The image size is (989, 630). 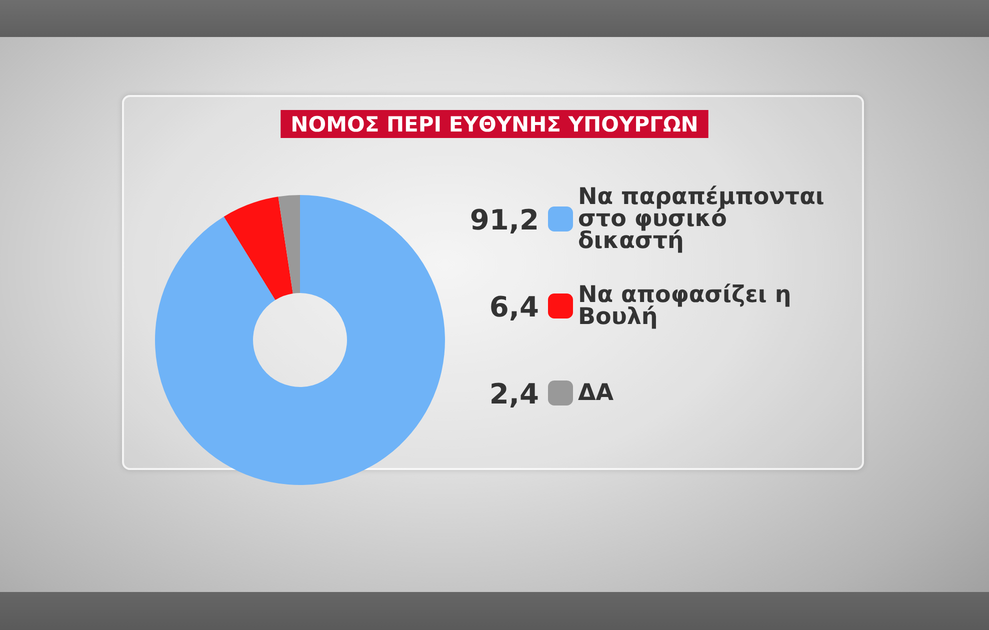 What do you see at coordinates (494, 124) in the screenshot?
I see `chart-title: ΝΟΜΟΣ ΠΕΡΙ ΕΥΘΥΝΗΣ ΥΠΟΥΡΓΩΝ` at bounding box center [494, 124].